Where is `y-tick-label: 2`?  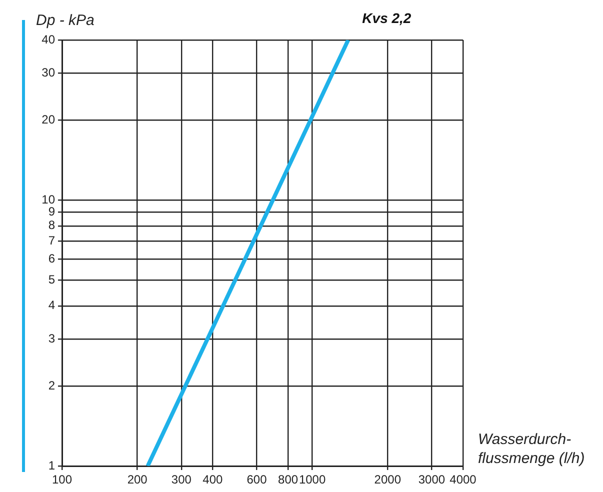
y-tick-label: 2 is located at coordinates (52, 385).